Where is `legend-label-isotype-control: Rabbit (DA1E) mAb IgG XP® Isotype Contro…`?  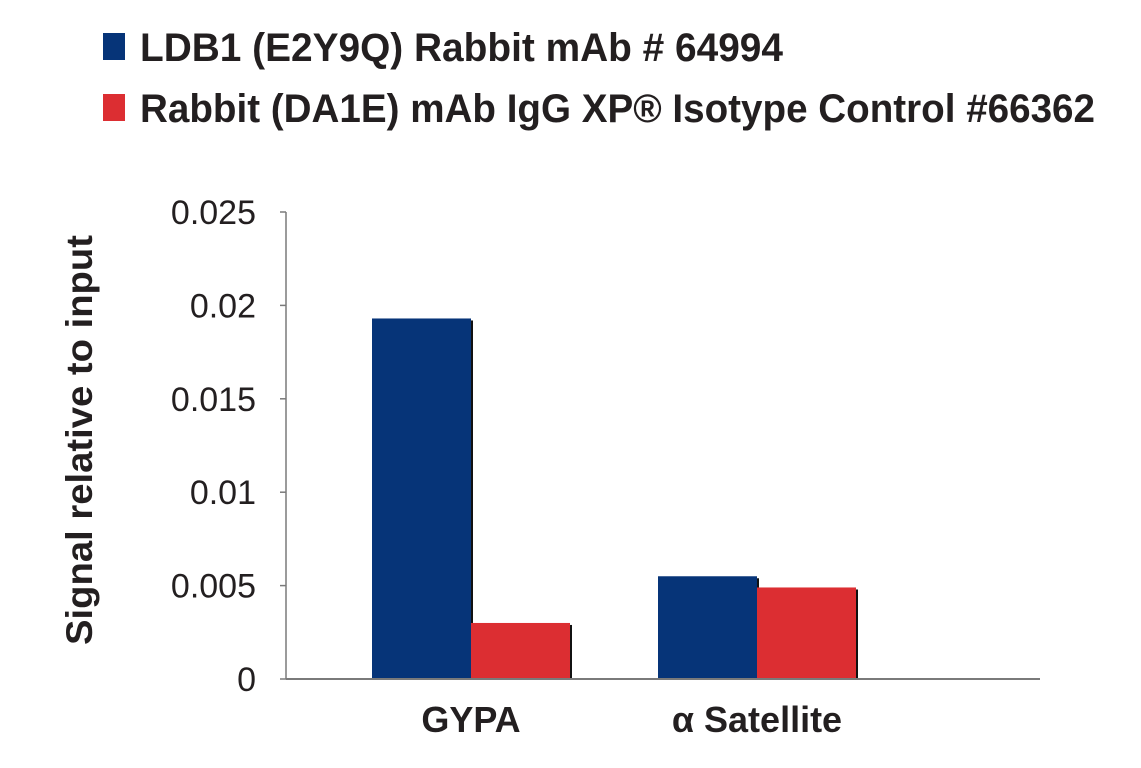
legend-label-isotype-control: Rabbit (DA1E) mAb IgG XP® Isotype Contro… is located at coordinates (617, 109).